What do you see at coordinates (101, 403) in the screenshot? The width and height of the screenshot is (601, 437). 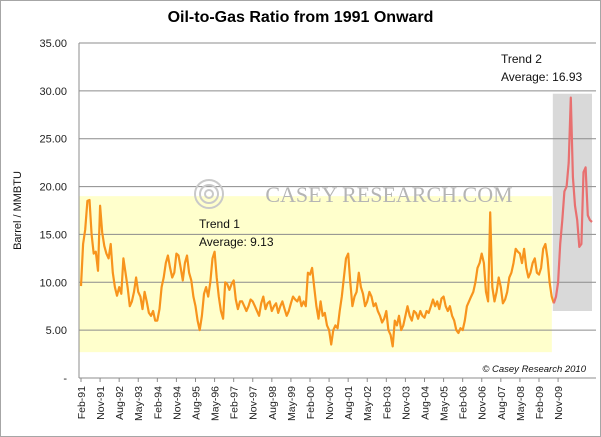 I see `x-tick-label: Nov-91` at bounding box center [101, 403].